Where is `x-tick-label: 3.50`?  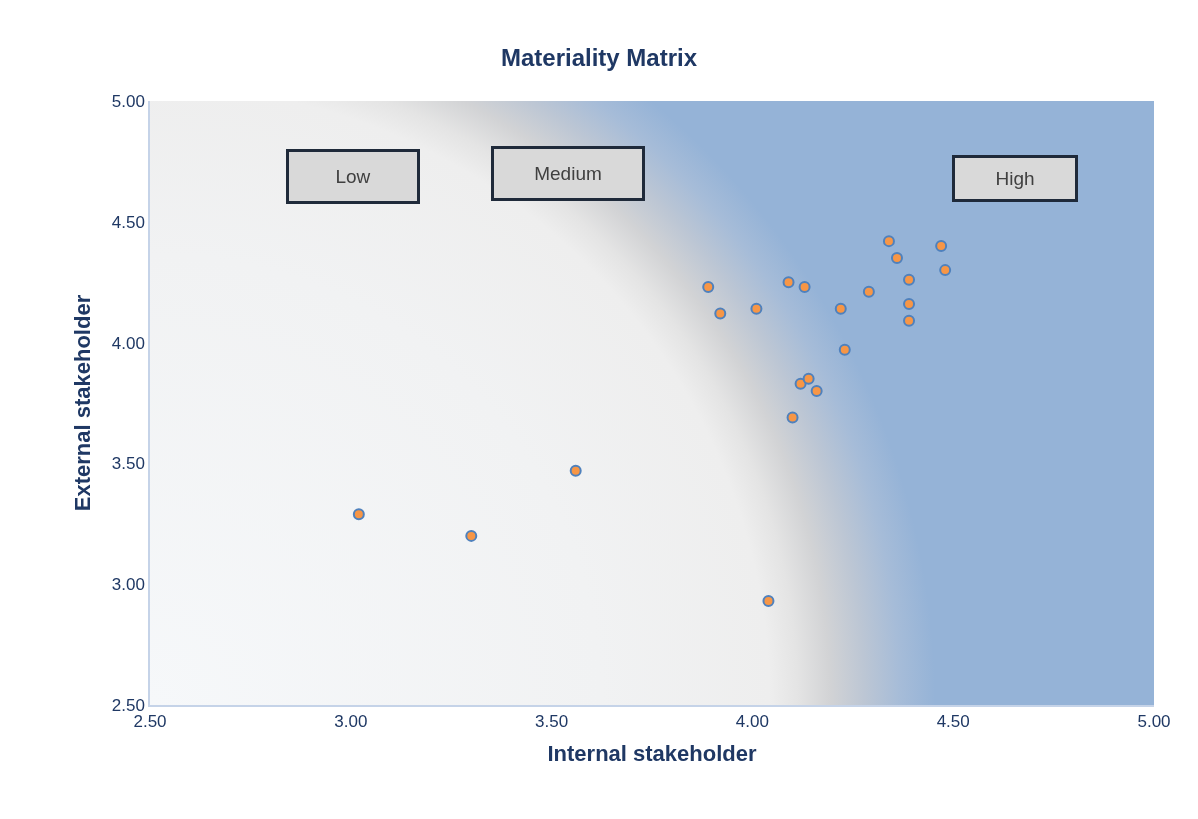 x-tick-label: 3.50 is located at coordinates (552, 722).